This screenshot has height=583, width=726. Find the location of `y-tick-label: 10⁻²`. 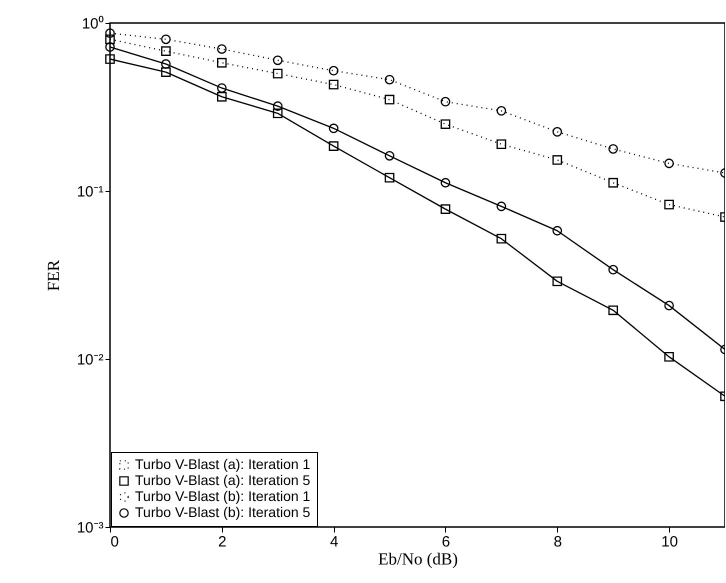

y-tick-label: 10⁻² is located at coordinates (90, 360).